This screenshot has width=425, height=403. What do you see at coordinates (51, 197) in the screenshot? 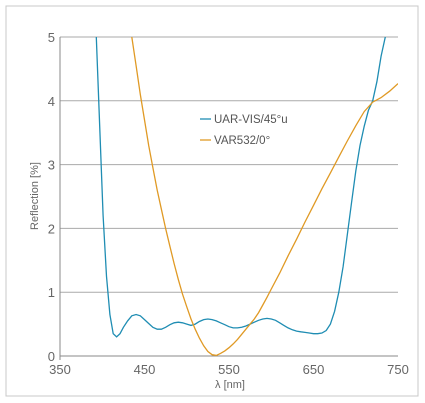
I see `y-tick-labels: 0 1 2 3 4 5` at bounding box center [51, 197].